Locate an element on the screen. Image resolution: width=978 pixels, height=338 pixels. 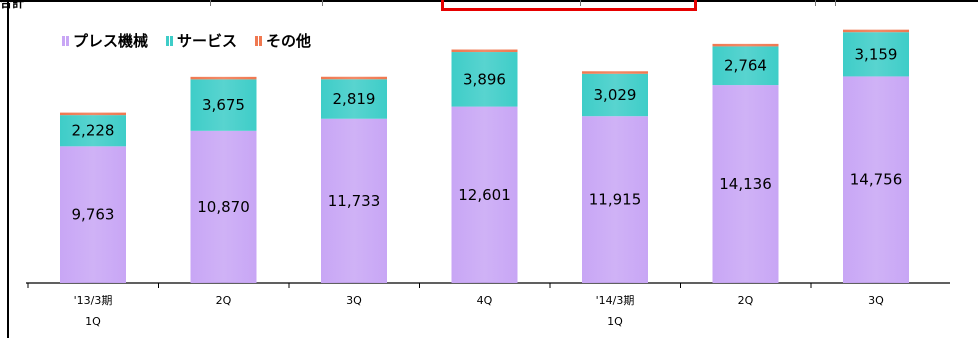
legend: プレス機械 サービス その他 is located at coordinates (186, 40).